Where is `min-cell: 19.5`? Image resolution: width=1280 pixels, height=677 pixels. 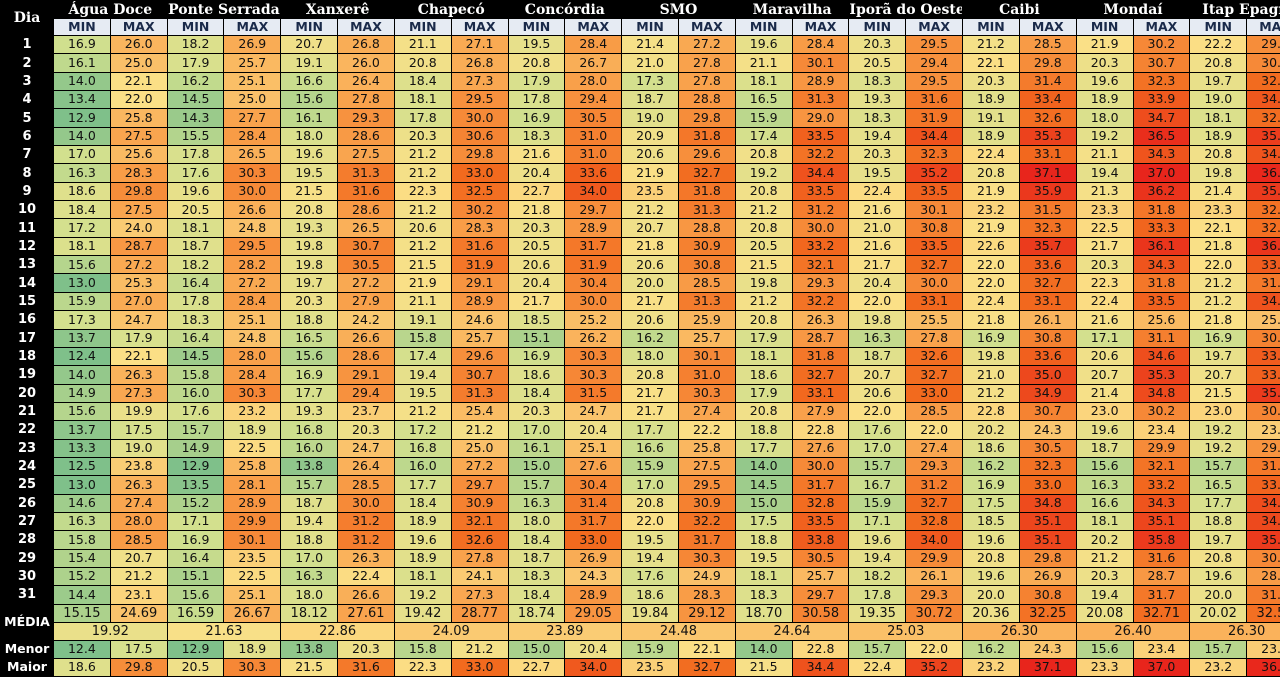
min-cell: 19.5 is located at coordinates (877, 173).